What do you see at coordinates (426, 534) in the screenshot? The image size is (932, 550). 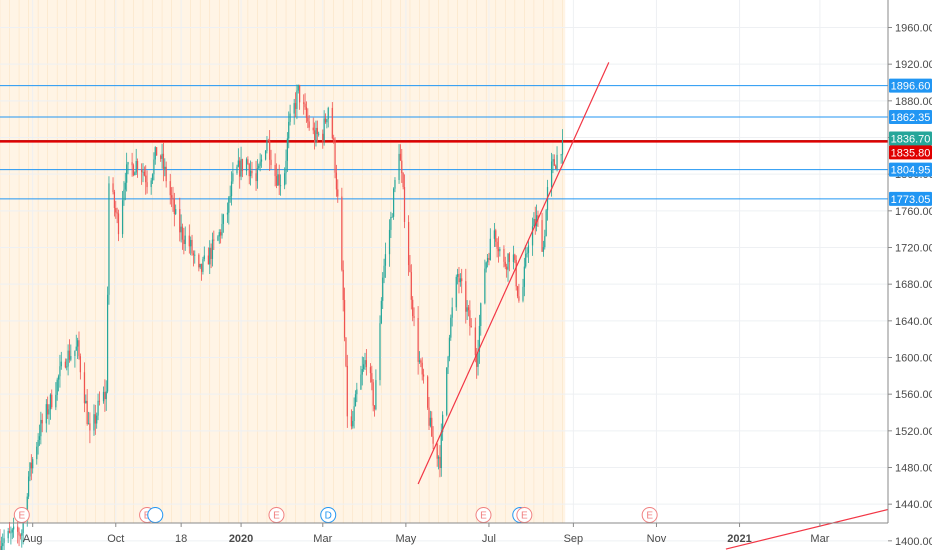 I see `time-axis: Aug Oct 18 2020 Mar May Jul Sep Nov 2021 Mar` at bounding box center [426, 534].